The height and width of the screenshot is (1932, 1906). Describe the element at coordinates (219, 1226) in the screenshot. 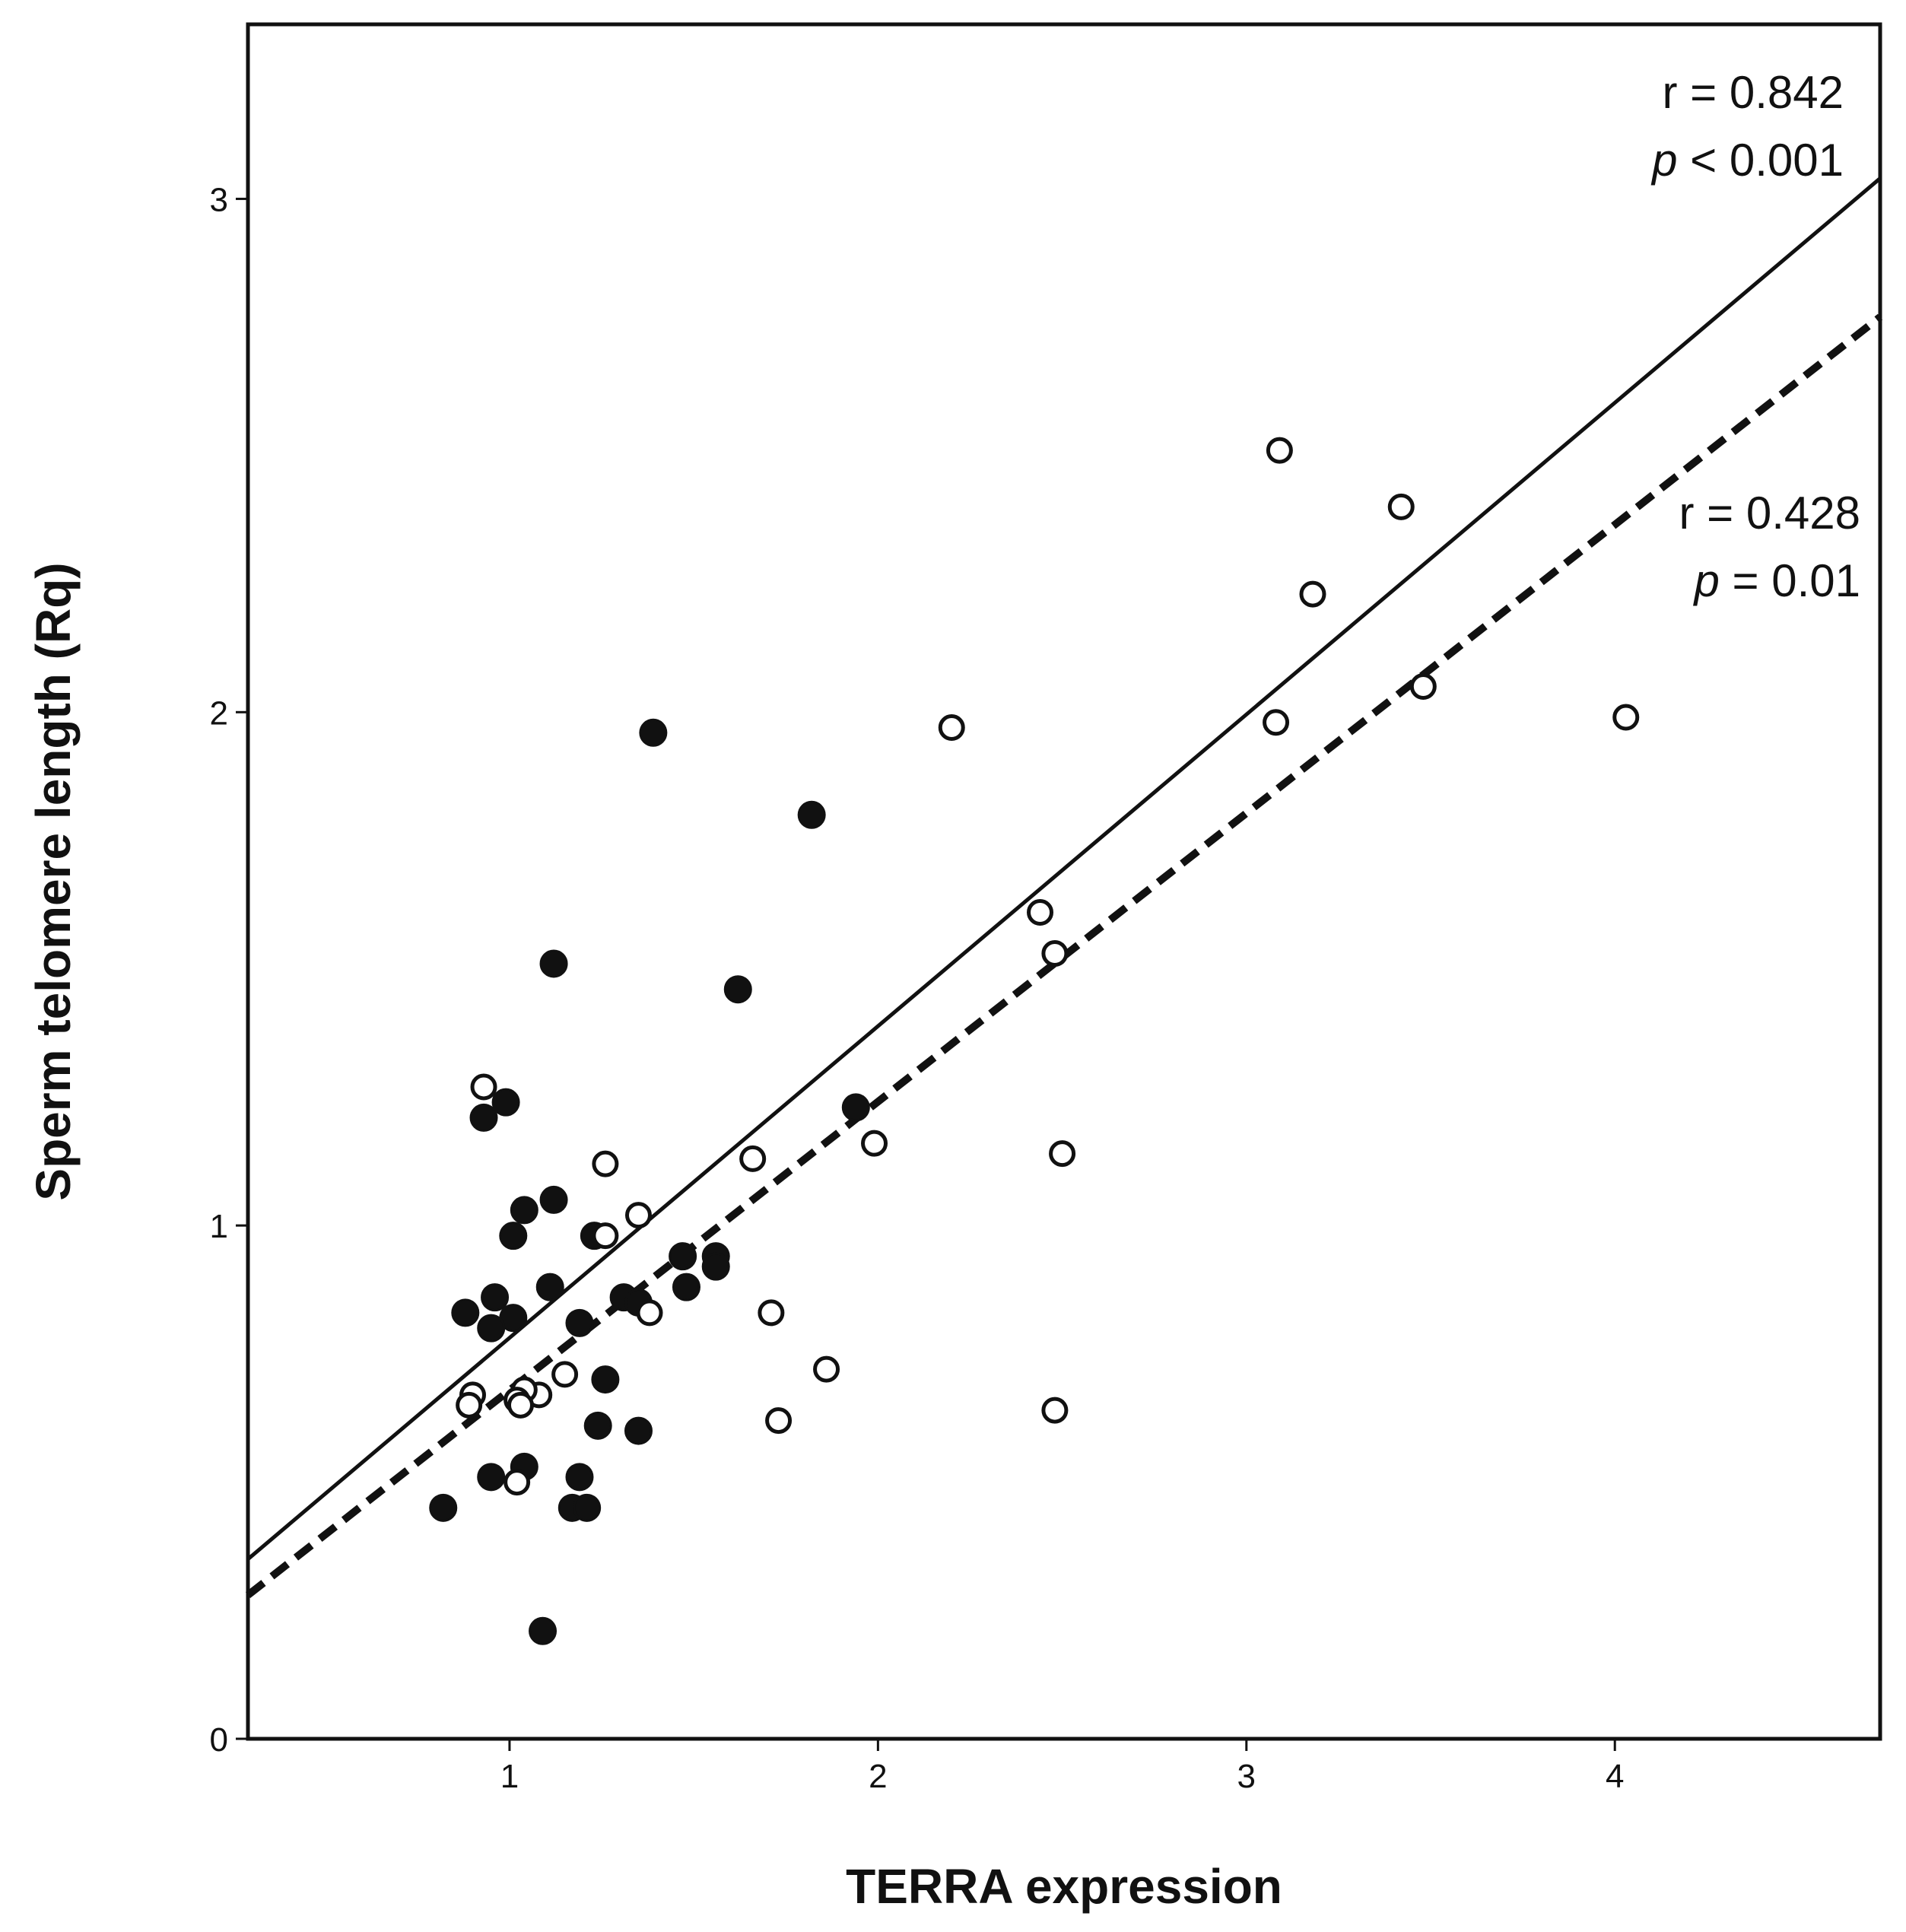

I see `y-tick-label: 1` at that location.